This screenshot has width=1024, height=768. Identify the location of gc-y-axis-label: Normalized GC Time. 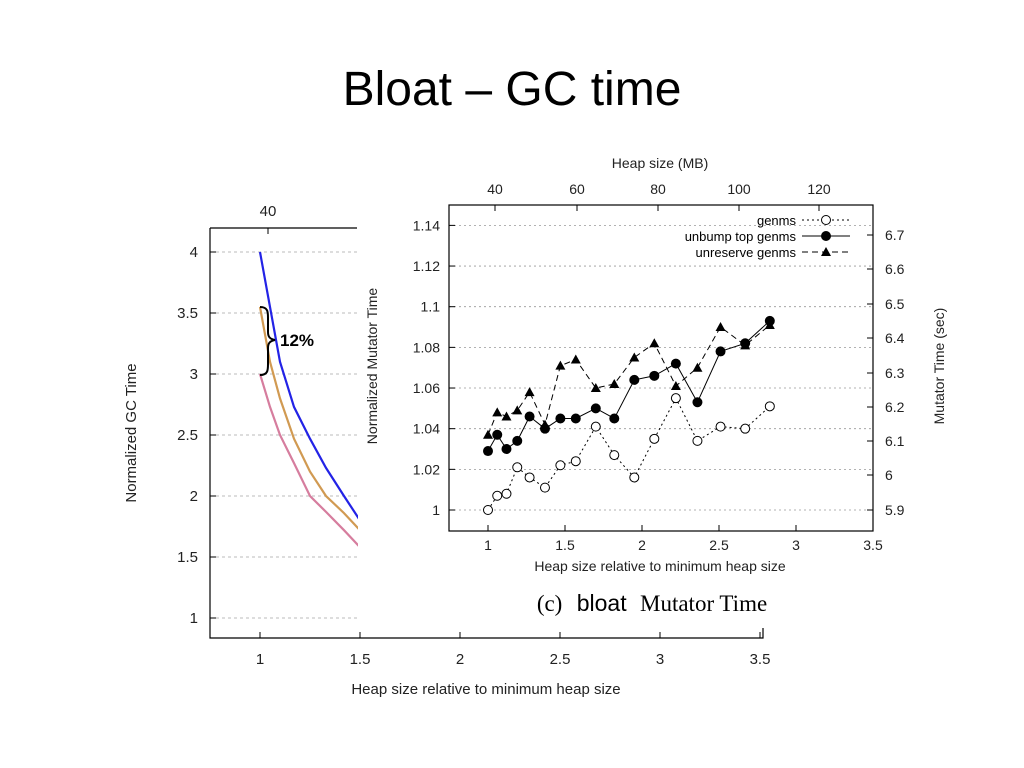
(131, 432).